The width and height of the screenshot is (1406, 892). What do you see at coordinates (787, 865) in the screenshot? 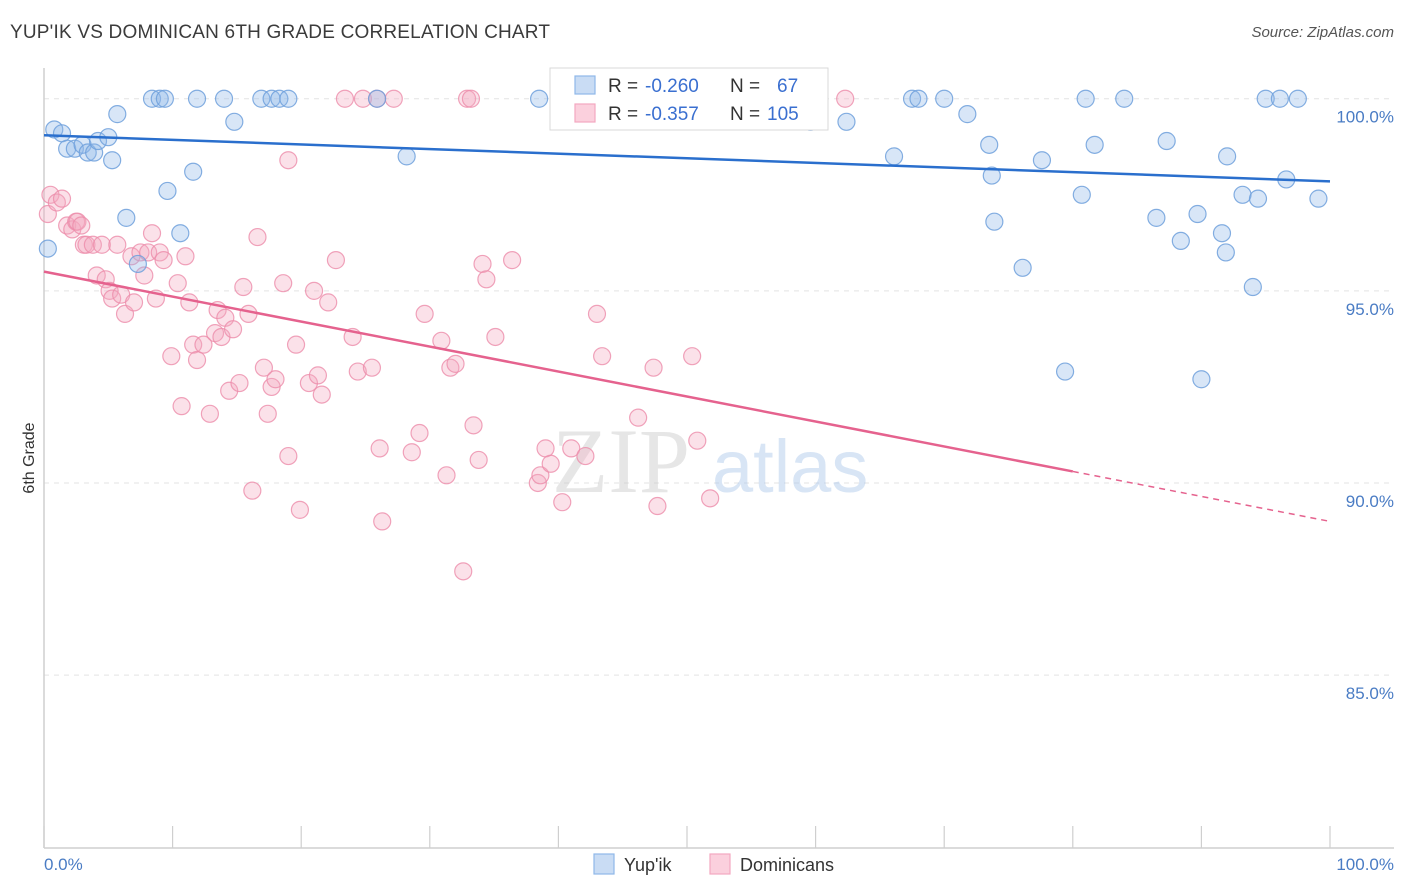
I see `series-legend-label-dominicans: Dominicans` at bounding box center [787, 865].